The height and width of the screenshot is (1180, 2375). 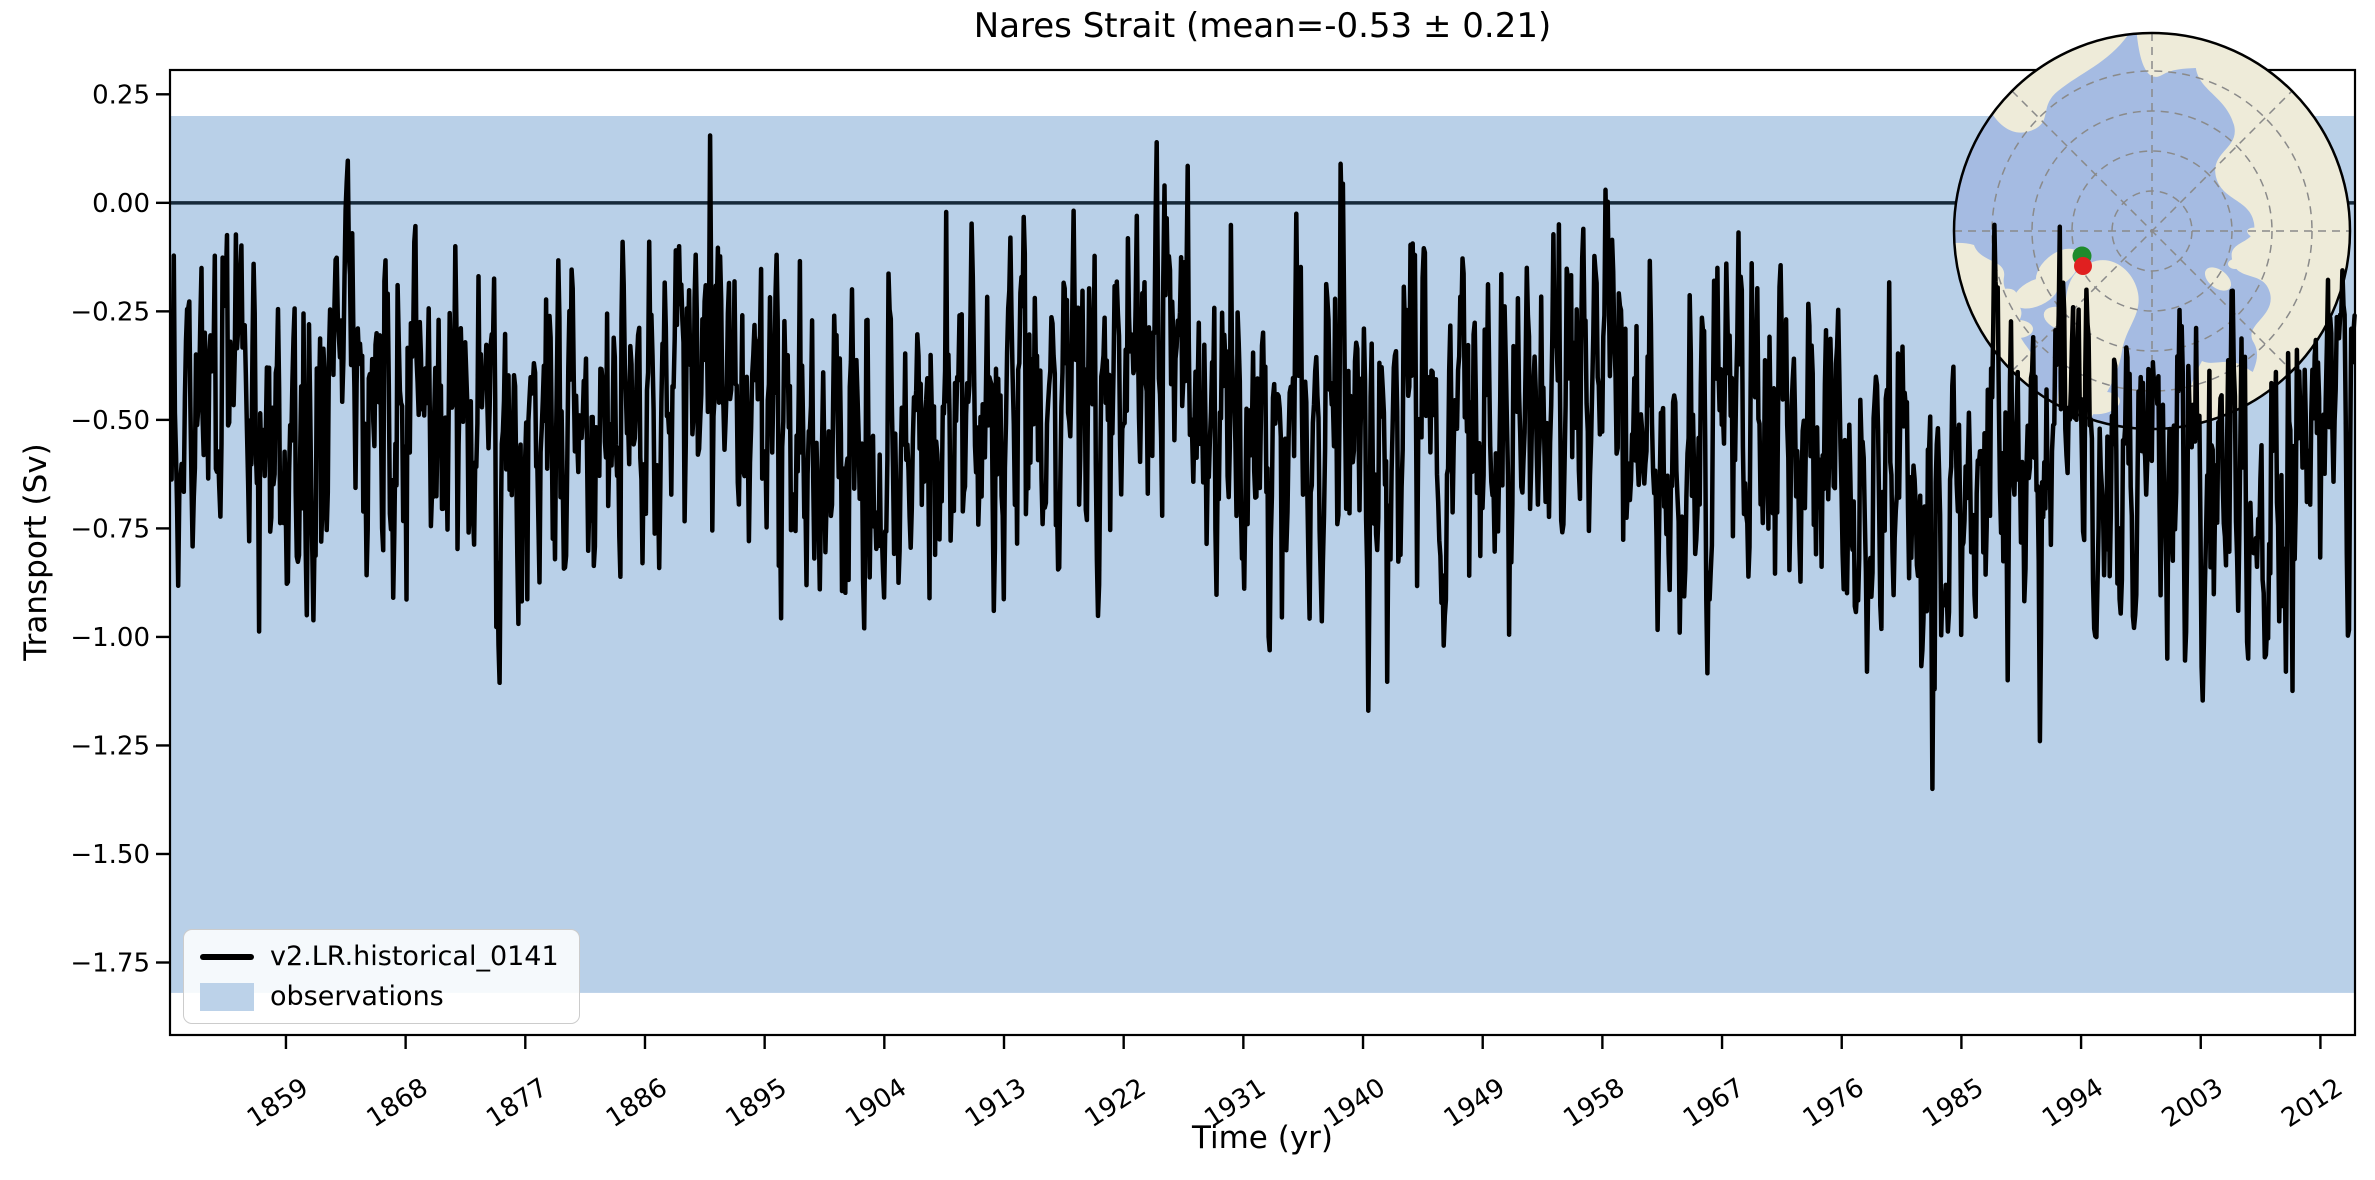 What do you see at coordinates (1262, 1138) in the screenshot?
I see `x-axis-label: Time (yr)` at bounding box center [1262, 1138].